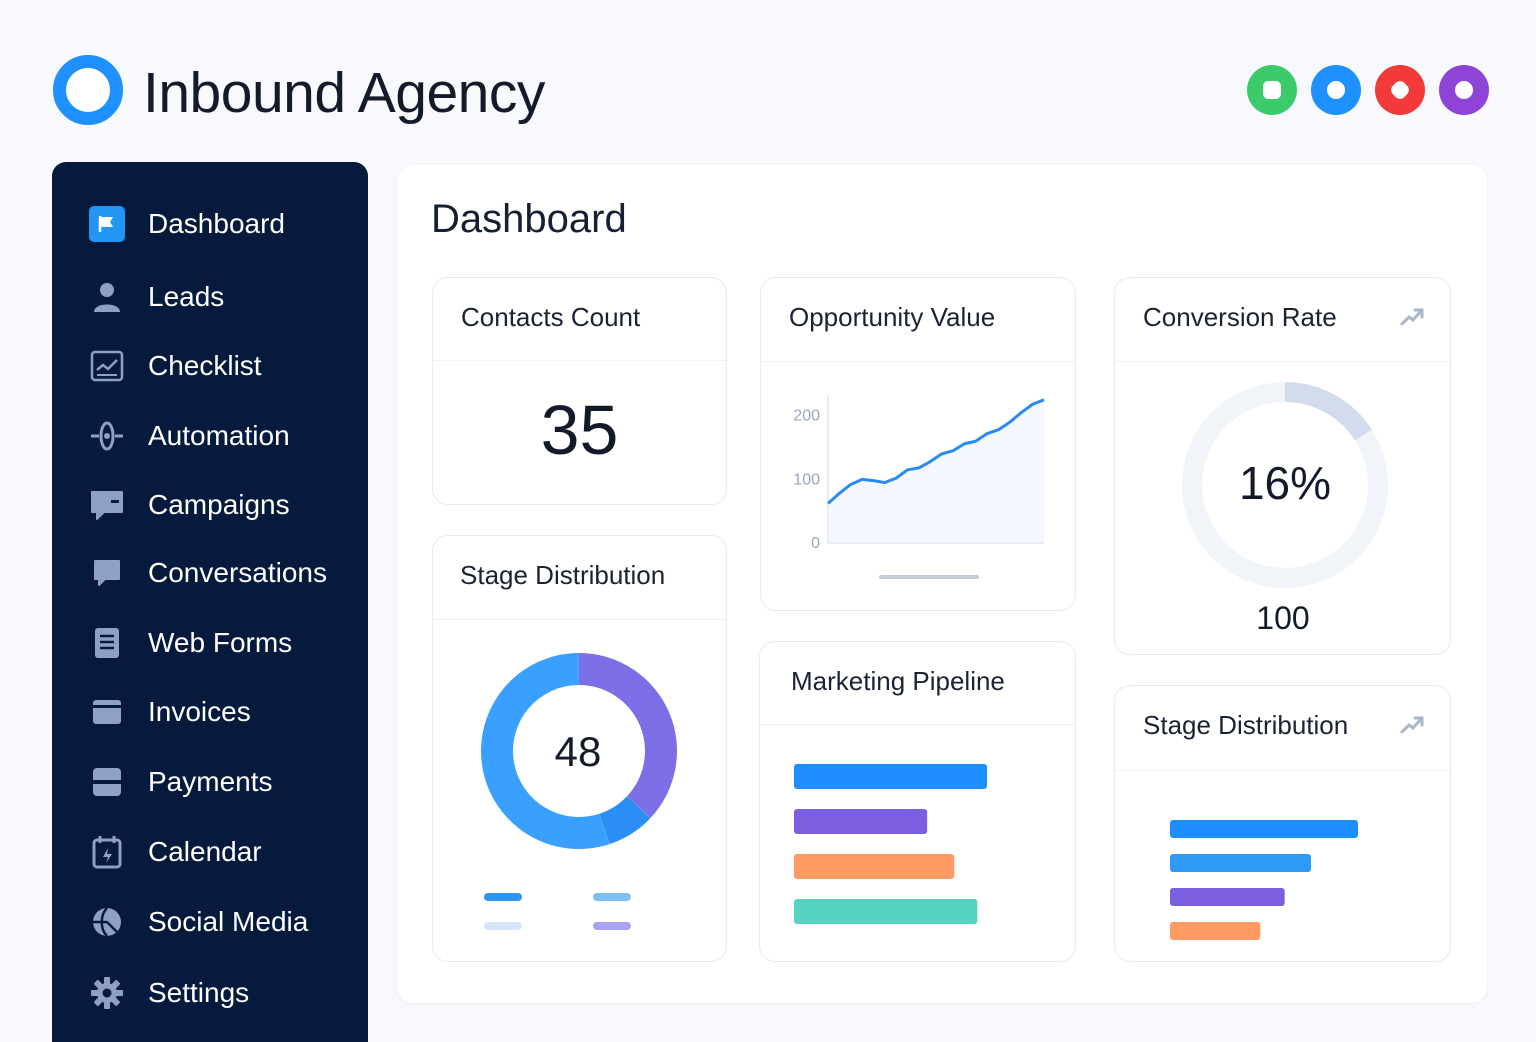 The height and width of the screenshot is (1042, 1536). What do you see at coordinates (892, 317) in the screenshot?
I see `card-title: Opportunity Value` at bounding box center [892, 317].